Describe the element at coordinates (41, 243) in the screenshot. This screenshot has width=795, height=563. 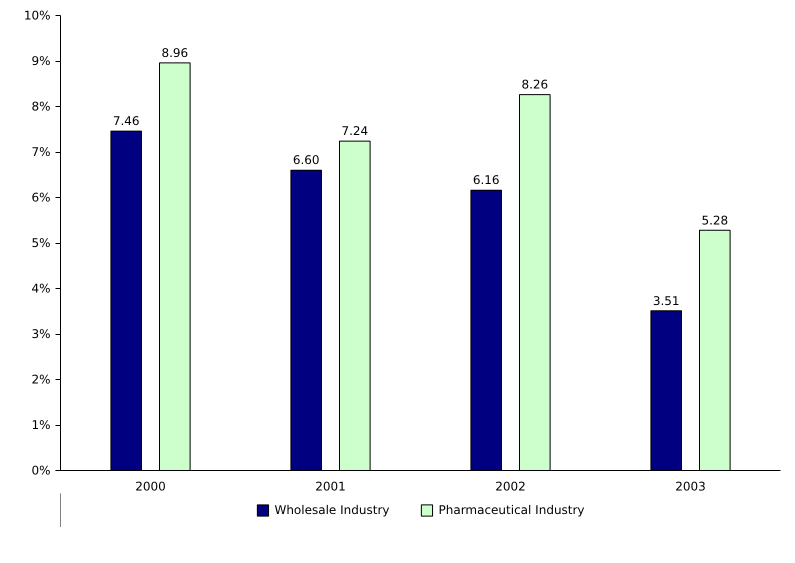
I see `y-tick-label: 5%` at that location.